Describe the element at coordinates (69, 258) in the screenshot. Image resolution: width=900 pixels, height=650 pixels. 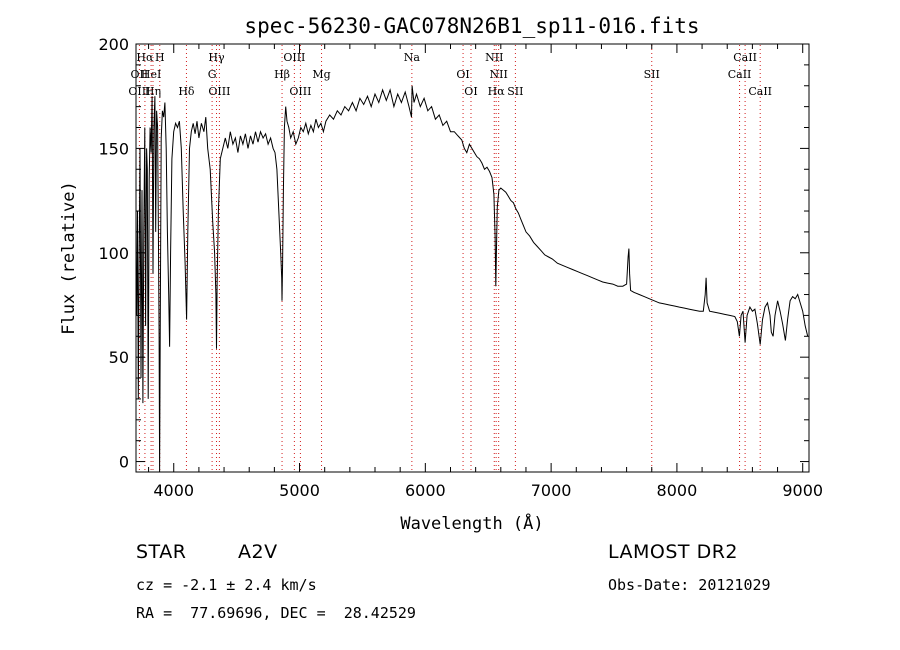
I see `y-axis-label: Flux (relative)` at that location.